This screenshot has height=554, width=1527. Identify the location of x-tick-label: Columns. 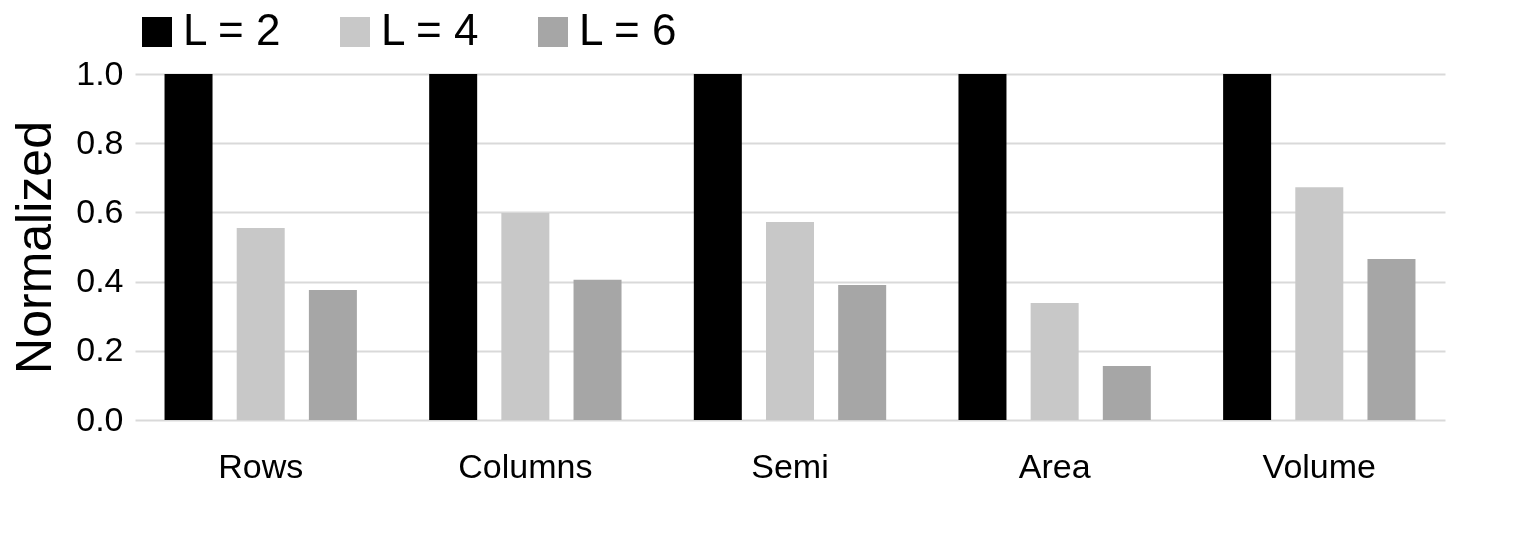
(525, 465).